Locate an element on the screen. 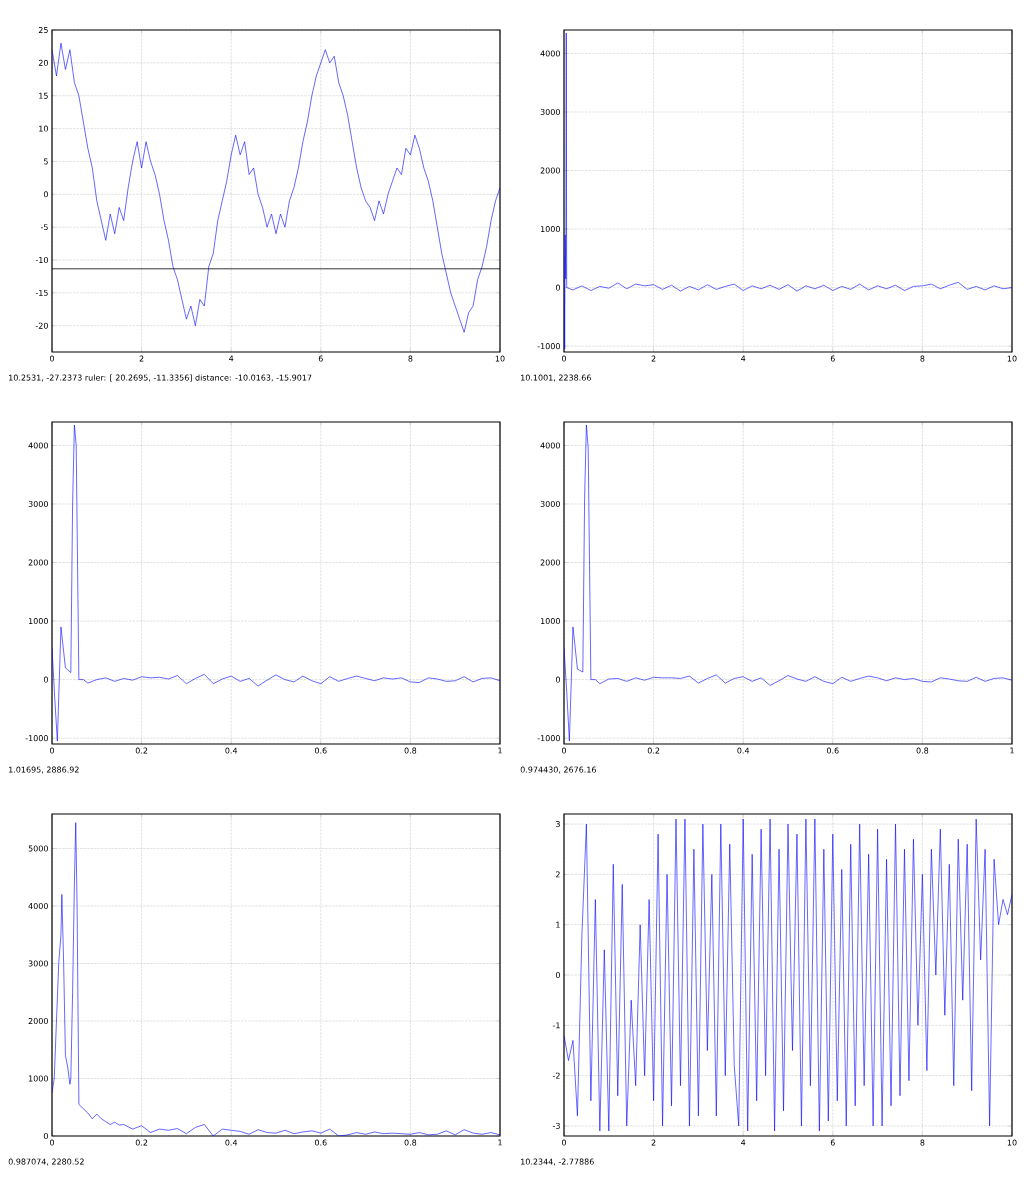 The image size is (1024, 1182). y-tick-label: -3 is located at coordinates (556, 1125).